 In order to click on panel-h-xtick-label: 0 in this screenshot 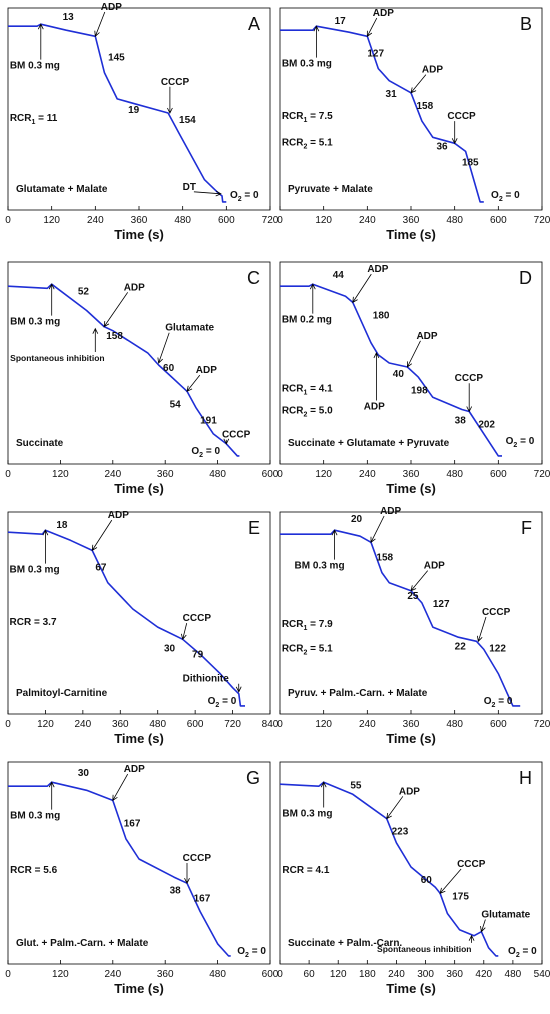, I will do `click(280, 974)`.